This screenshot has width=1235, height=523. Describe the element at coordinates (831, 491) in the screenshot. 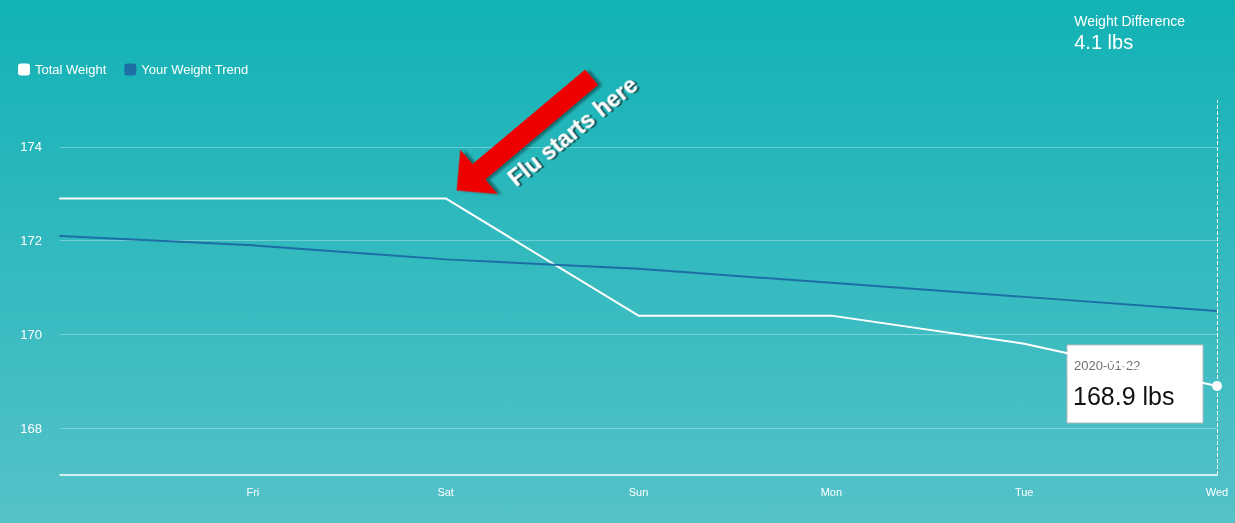

I see `x-tick-label: Mon` at that location.